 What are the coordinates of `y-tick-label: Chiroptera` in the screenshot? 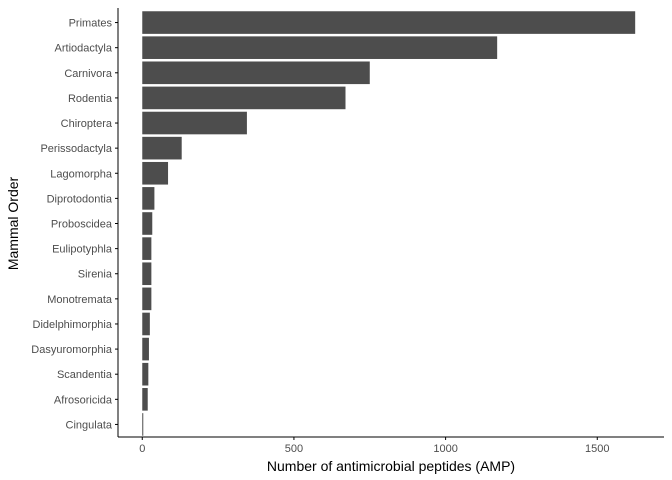 It's located at (87, 124).